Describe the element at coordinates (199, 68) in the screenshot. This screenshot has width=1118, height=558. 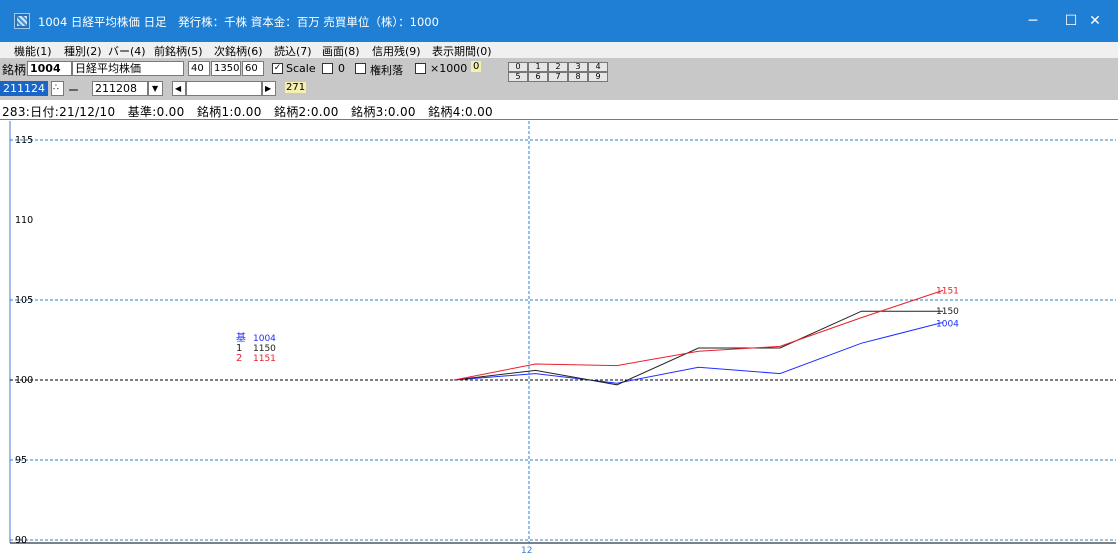
I see `param-a-input: 40` at that location.